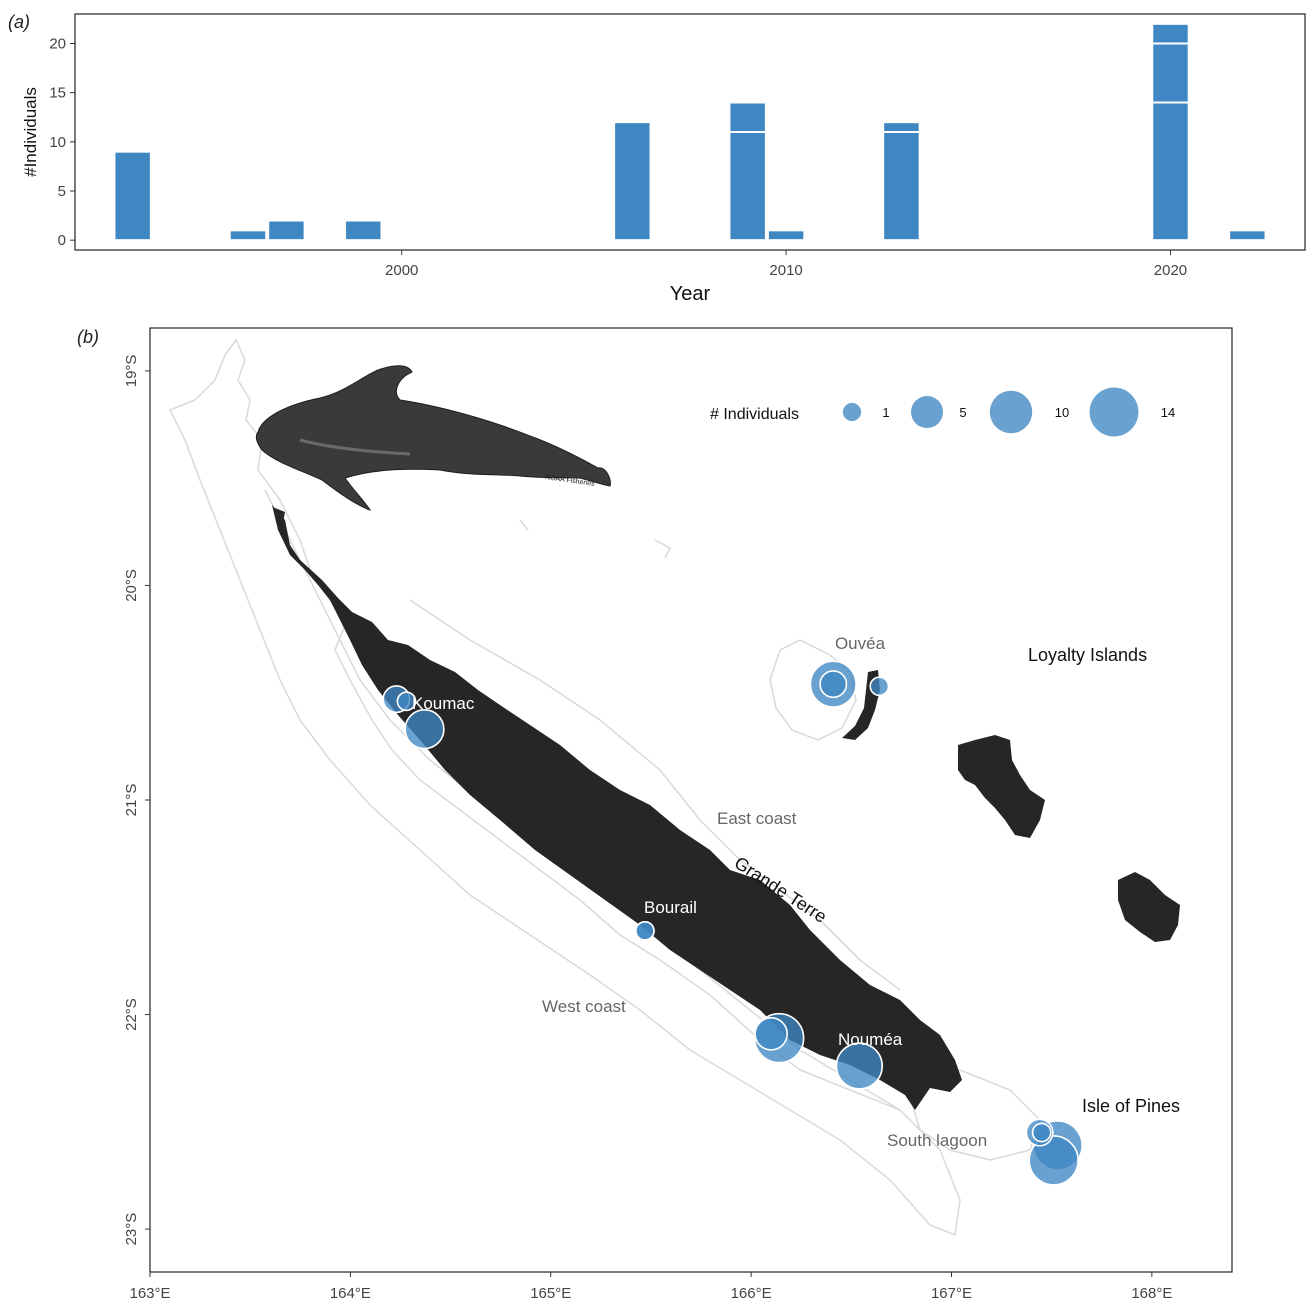 Image resolution: width=1309 pixels, height=1312 pixels. What do you see at coordinates (19, 22) in the screenshot?
I see `panel-a-letter: (a)` at bounding box center [19, 22].